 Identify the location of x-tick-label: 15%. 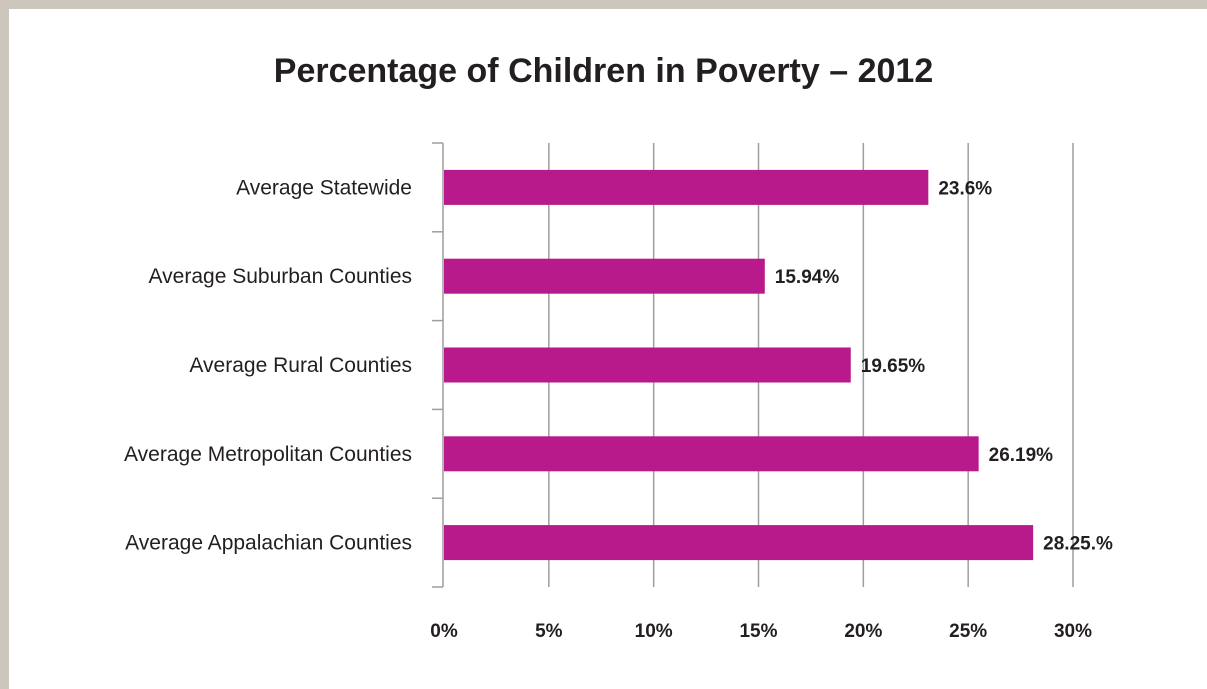
(758, 631).